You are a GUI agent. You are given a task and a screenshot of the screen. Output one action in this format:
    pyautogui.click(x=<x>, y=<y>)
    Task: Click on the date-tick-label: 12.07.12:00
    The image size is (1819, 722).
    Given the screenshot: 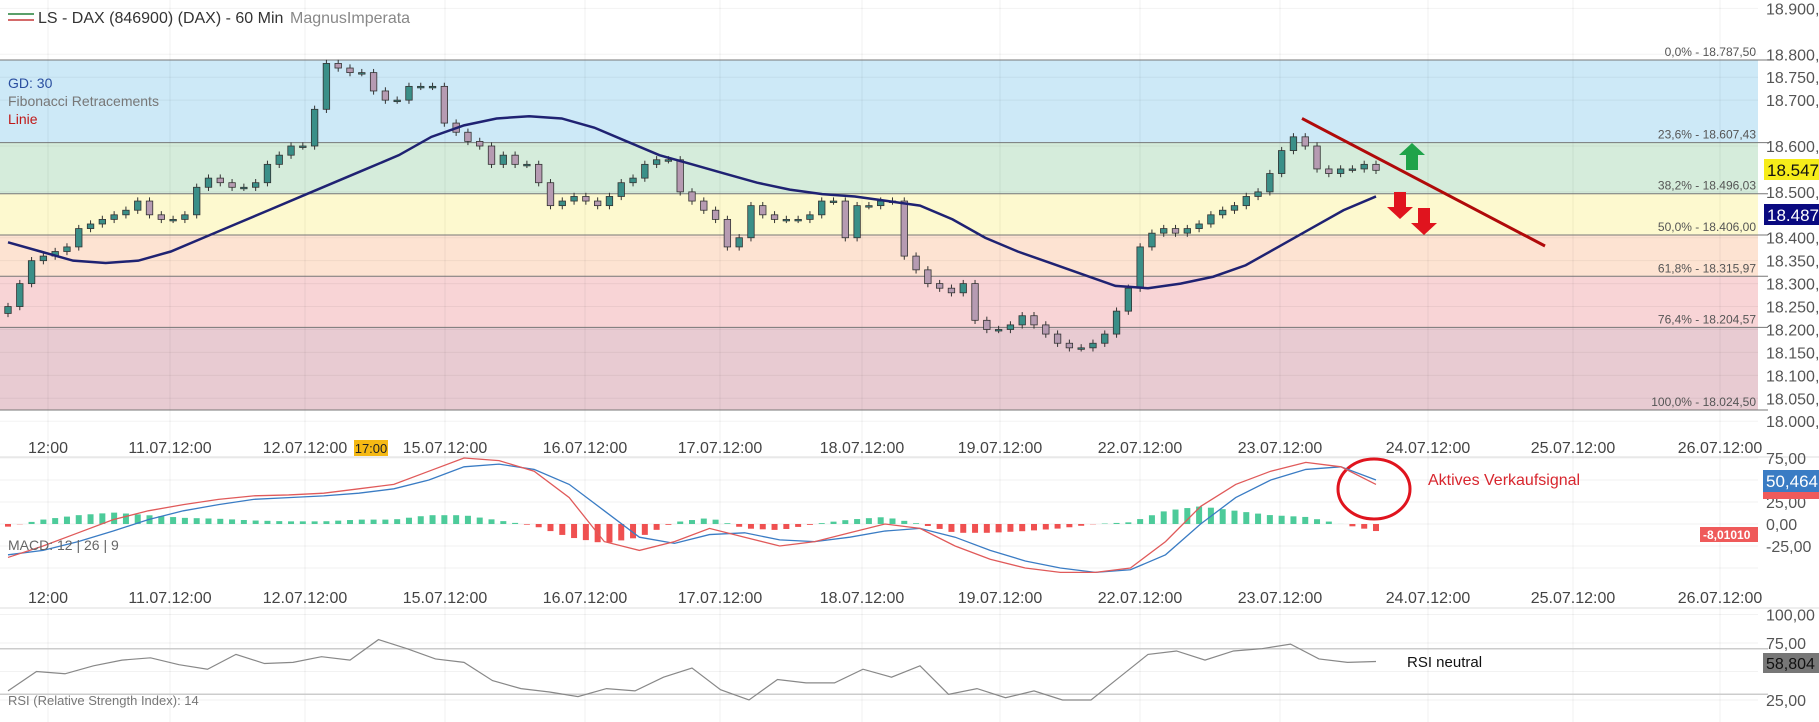 What is the action you would take?
    pyautogui.click(x=305, y=598)
    